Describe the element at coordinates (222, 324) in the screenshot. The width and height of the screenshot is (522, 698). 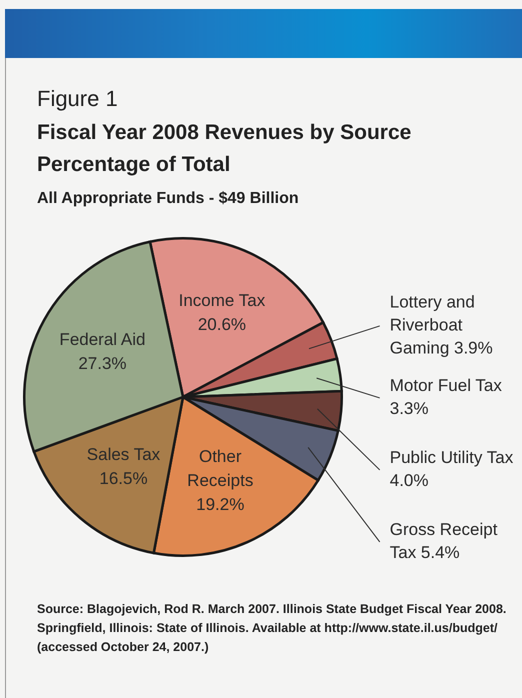
I see `data-label: 20.6%` at that location.